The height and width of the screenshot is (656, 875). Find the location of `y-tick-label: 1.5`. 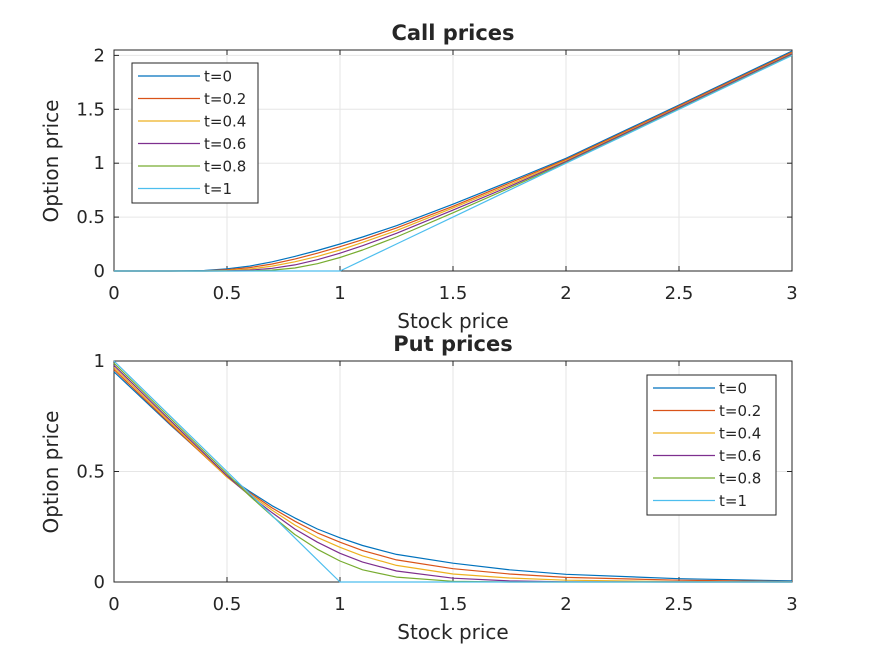

y-tick-label: 1.5 is located at coordinates (90, 109).